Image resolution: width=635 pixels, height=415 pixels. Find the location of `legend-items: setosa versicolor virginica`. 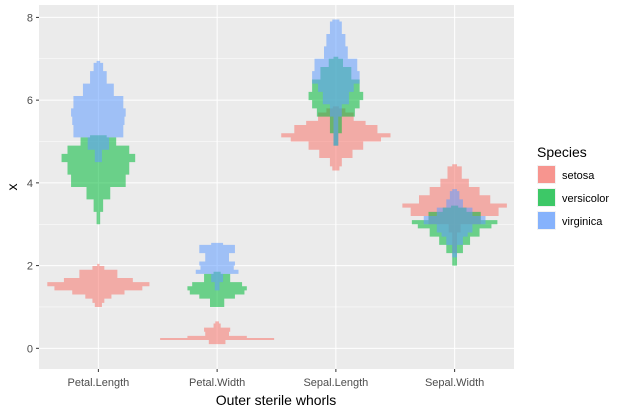

legend-items: setosa versicolor virginica is located at coordinates (573, 197).